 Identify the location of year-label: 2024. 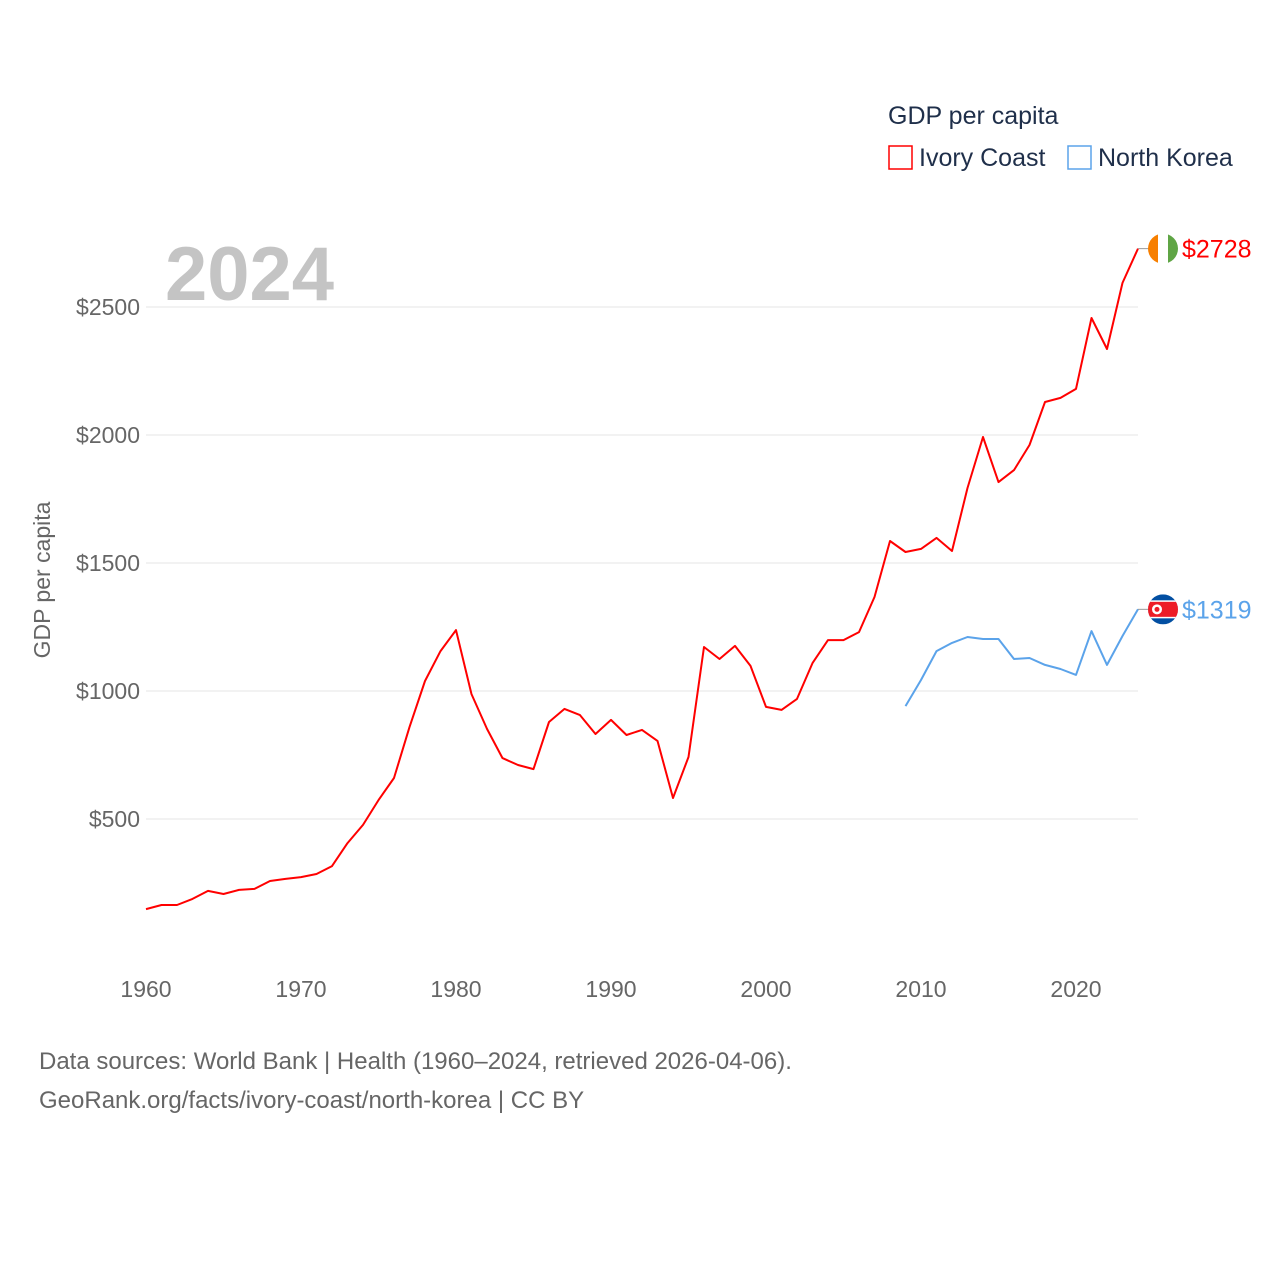
(249, 274).